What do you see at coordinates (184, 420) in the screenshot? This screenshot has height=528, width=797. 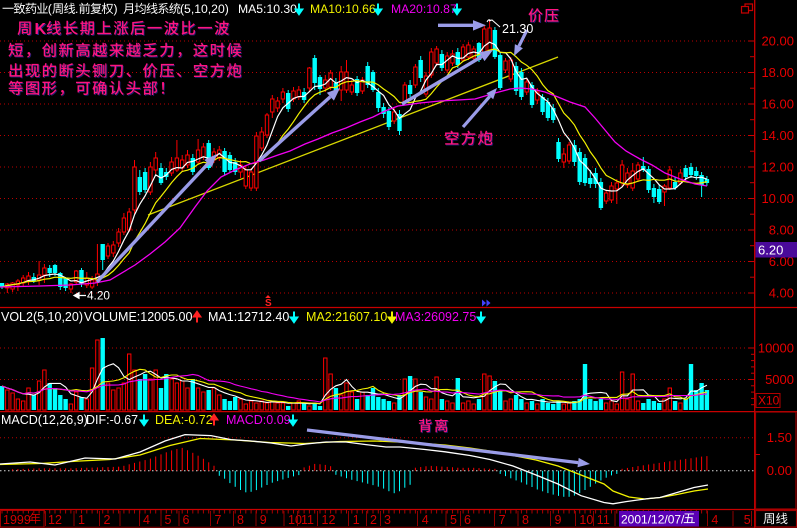 I see `svg-text: DEA:-0.72` at bounding box center [184, 420].